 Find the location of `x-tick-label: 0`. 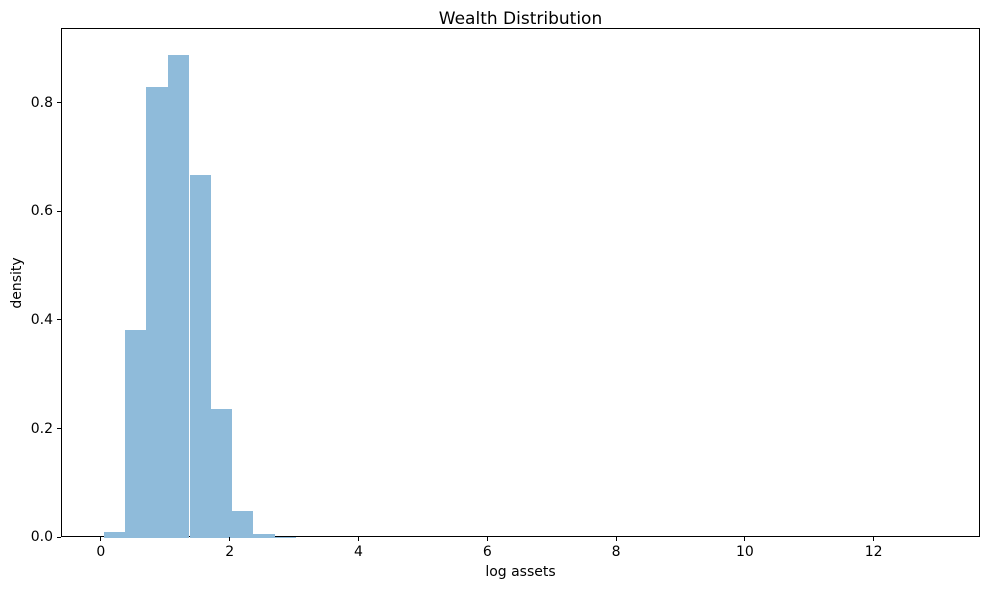

x-tick-label: 0 is located at coordinates (101, 552).